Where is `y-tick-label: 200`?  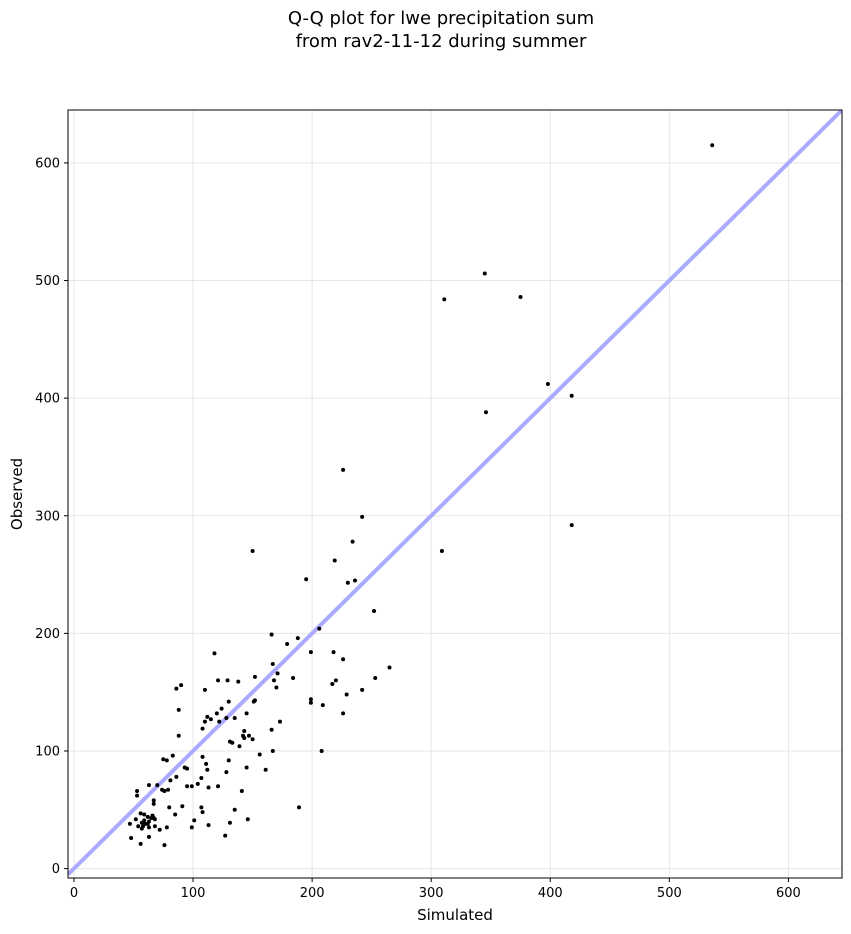
y-tick-label: 200 is located at coordinates (47, 634).